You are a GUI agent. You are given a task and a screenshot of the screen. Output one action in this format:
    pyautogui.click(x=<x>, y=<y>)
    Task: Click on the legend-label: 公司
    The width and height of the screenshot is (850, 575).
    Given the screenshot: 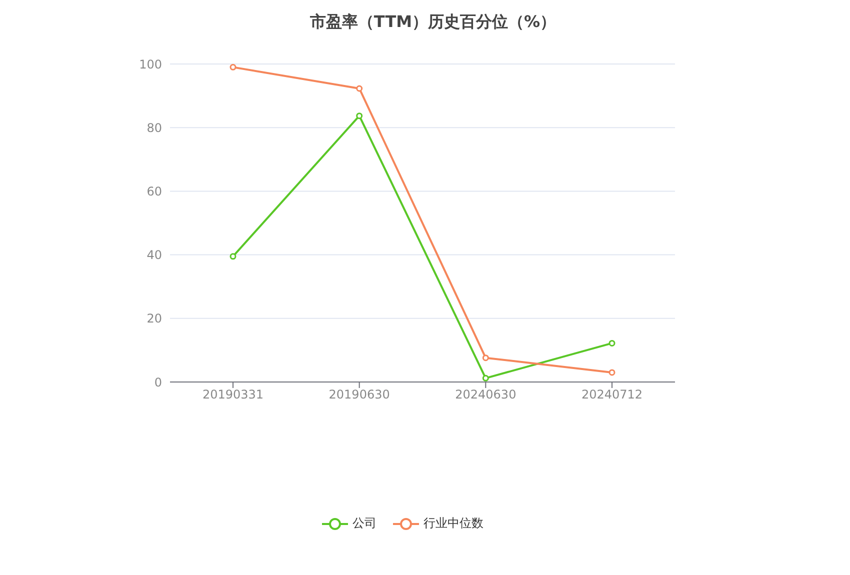 What is the action you would take?
    pyautogui.click(x=364, y=523)
    